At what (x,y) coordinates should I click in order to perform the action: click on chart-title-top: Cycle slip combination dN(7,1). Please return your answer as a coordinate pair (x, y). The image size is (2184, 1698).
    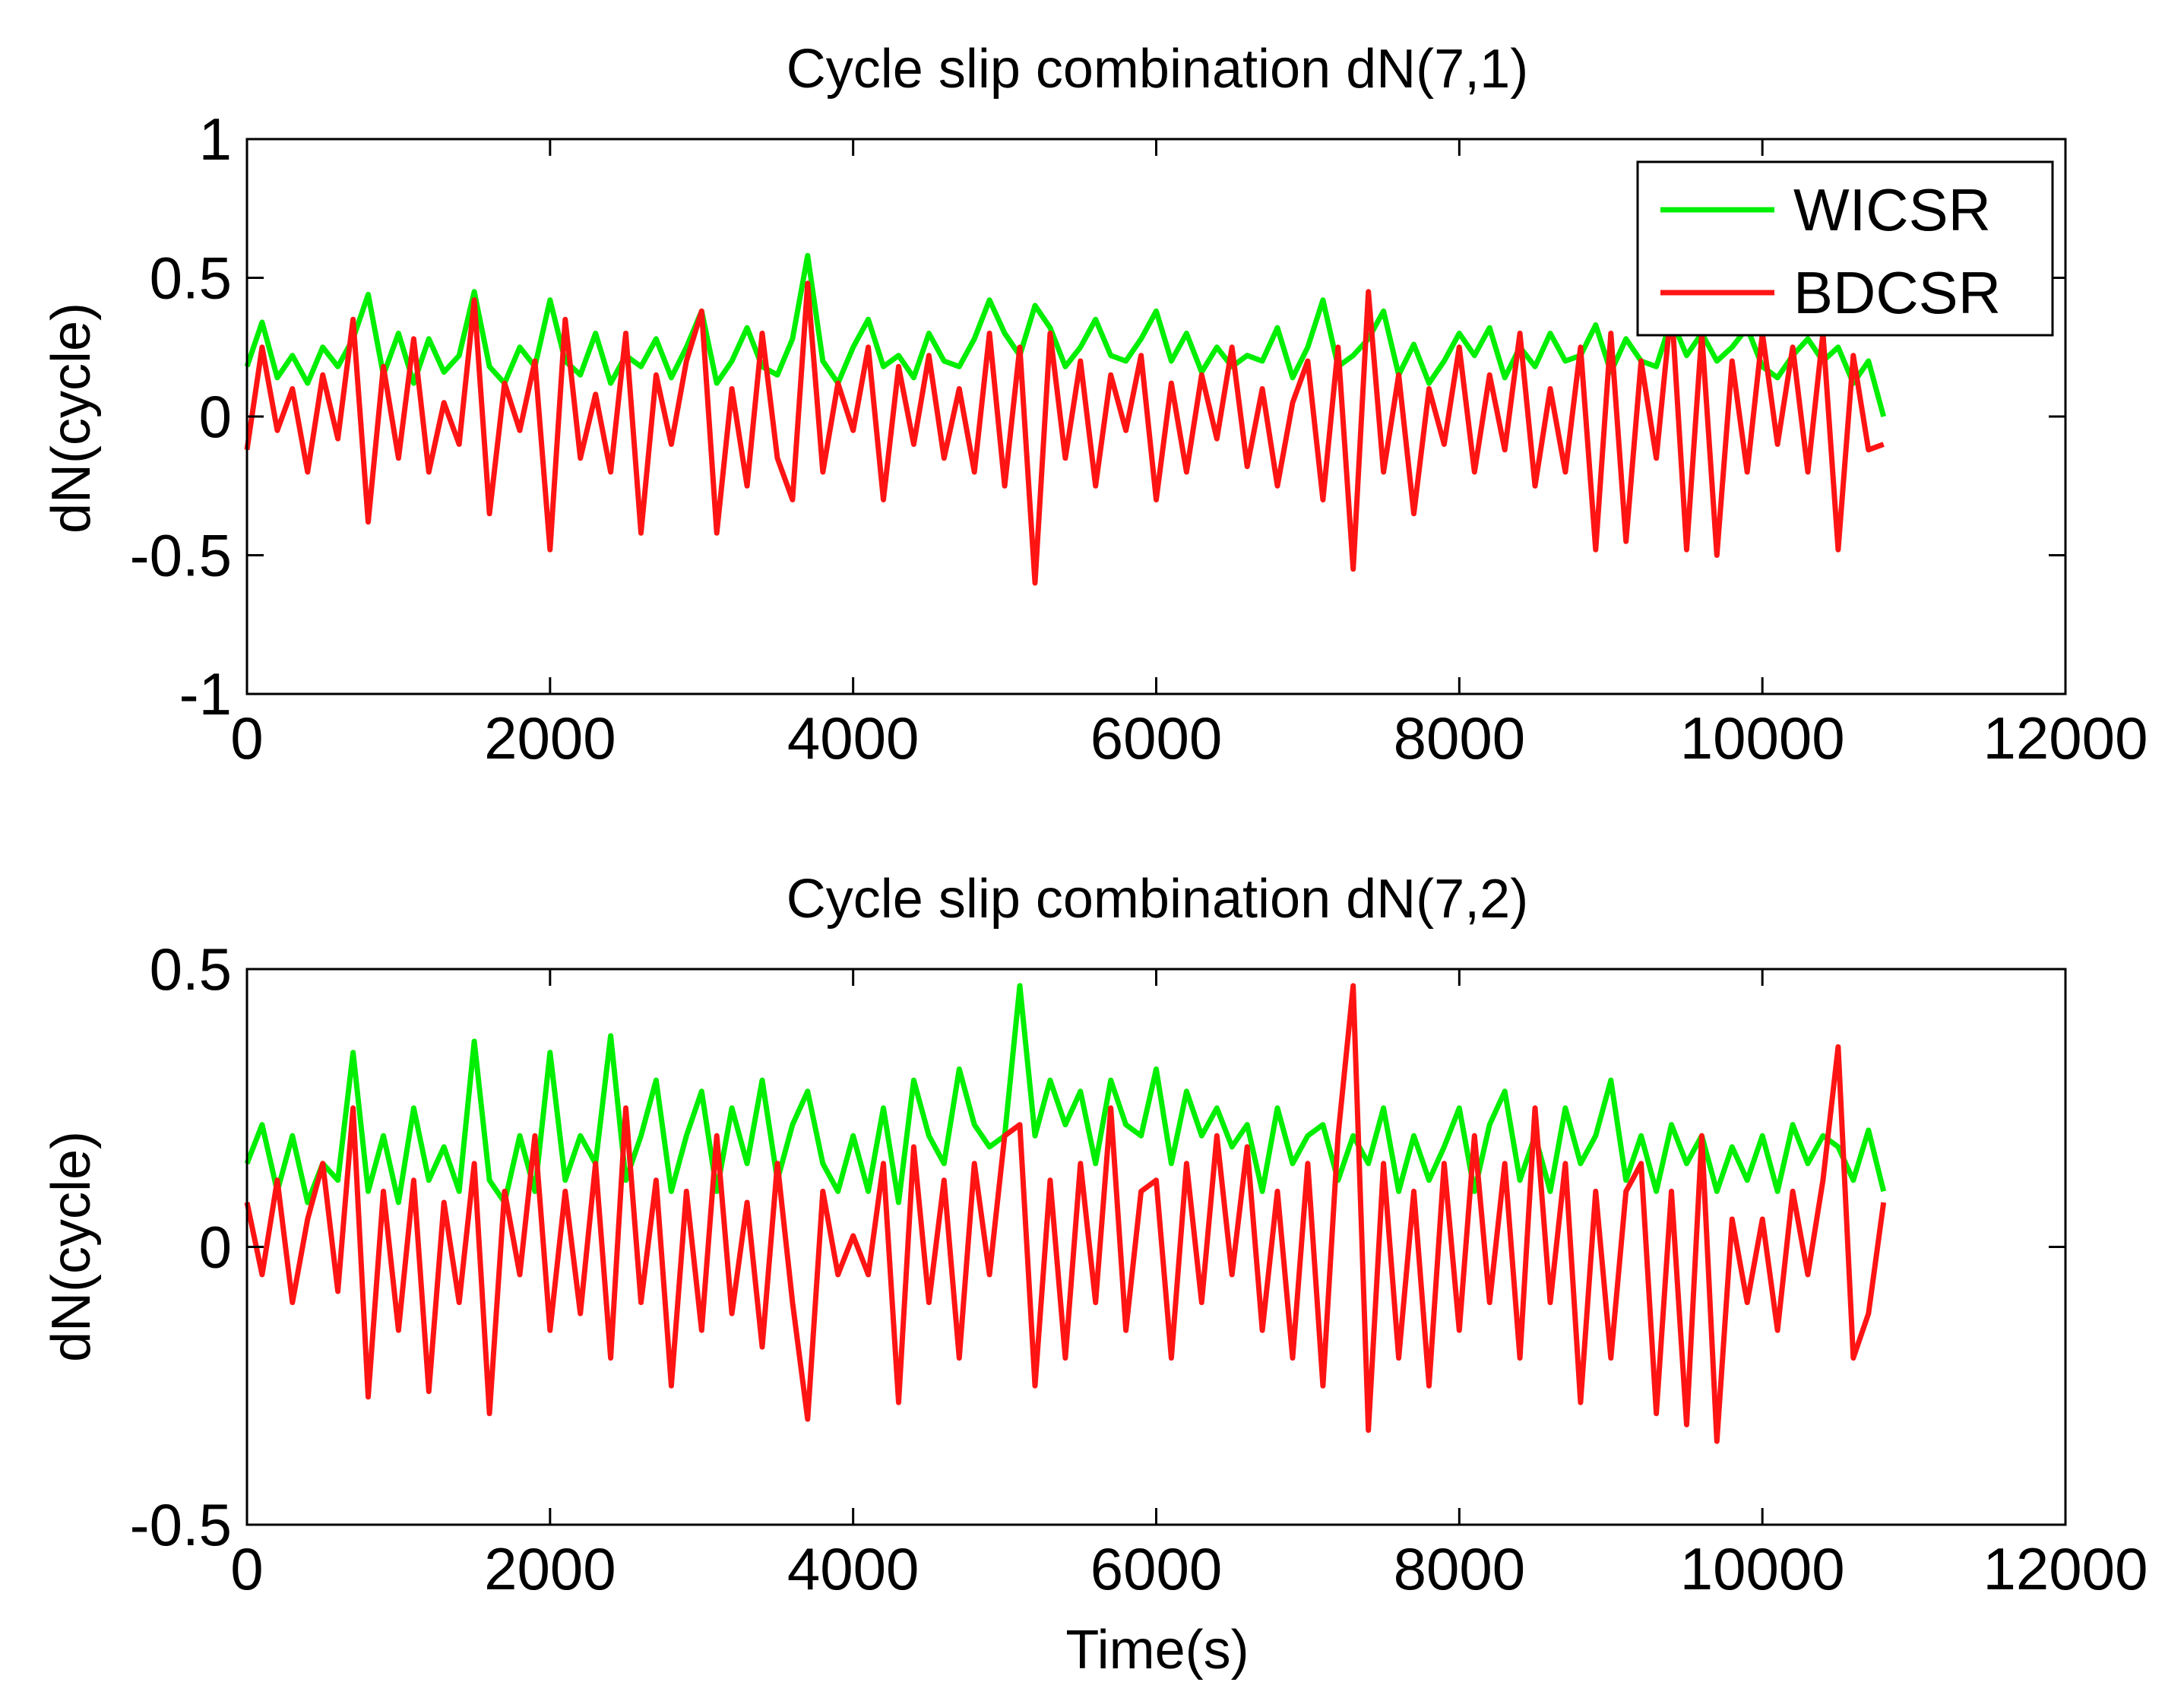
    Looking at the image, I should click on (1157, 69).